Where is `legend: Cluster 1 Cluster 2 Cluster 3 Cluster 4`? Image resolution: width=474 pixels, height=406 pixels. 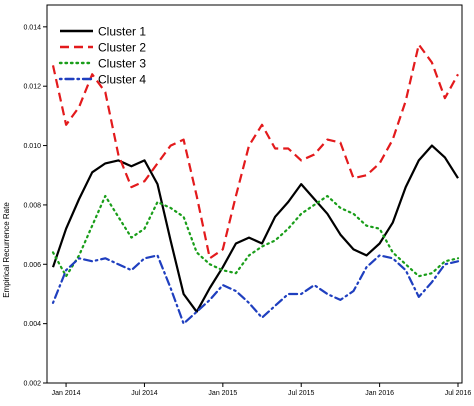 legend: Cluster 1 Cluster 2 Cluster 3 Cluster 4 is located at coordinates (102, 56).